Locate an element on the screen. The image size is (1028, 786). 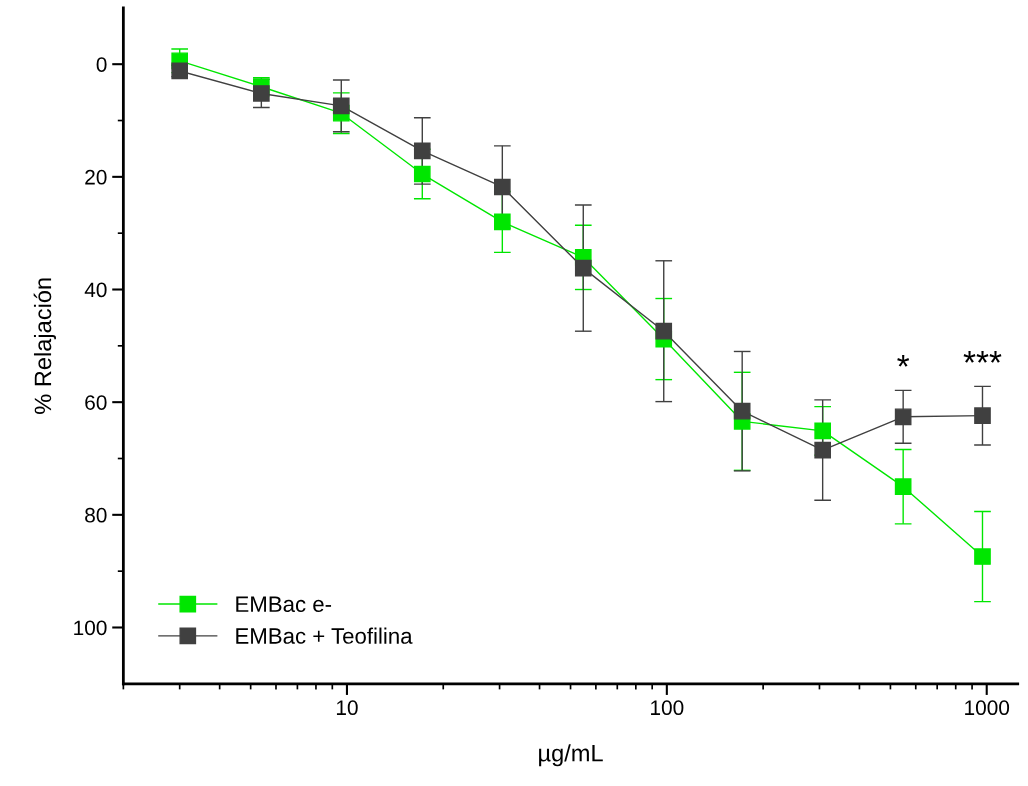
y-tick-label: 60 is located at coordinates (96, 402).